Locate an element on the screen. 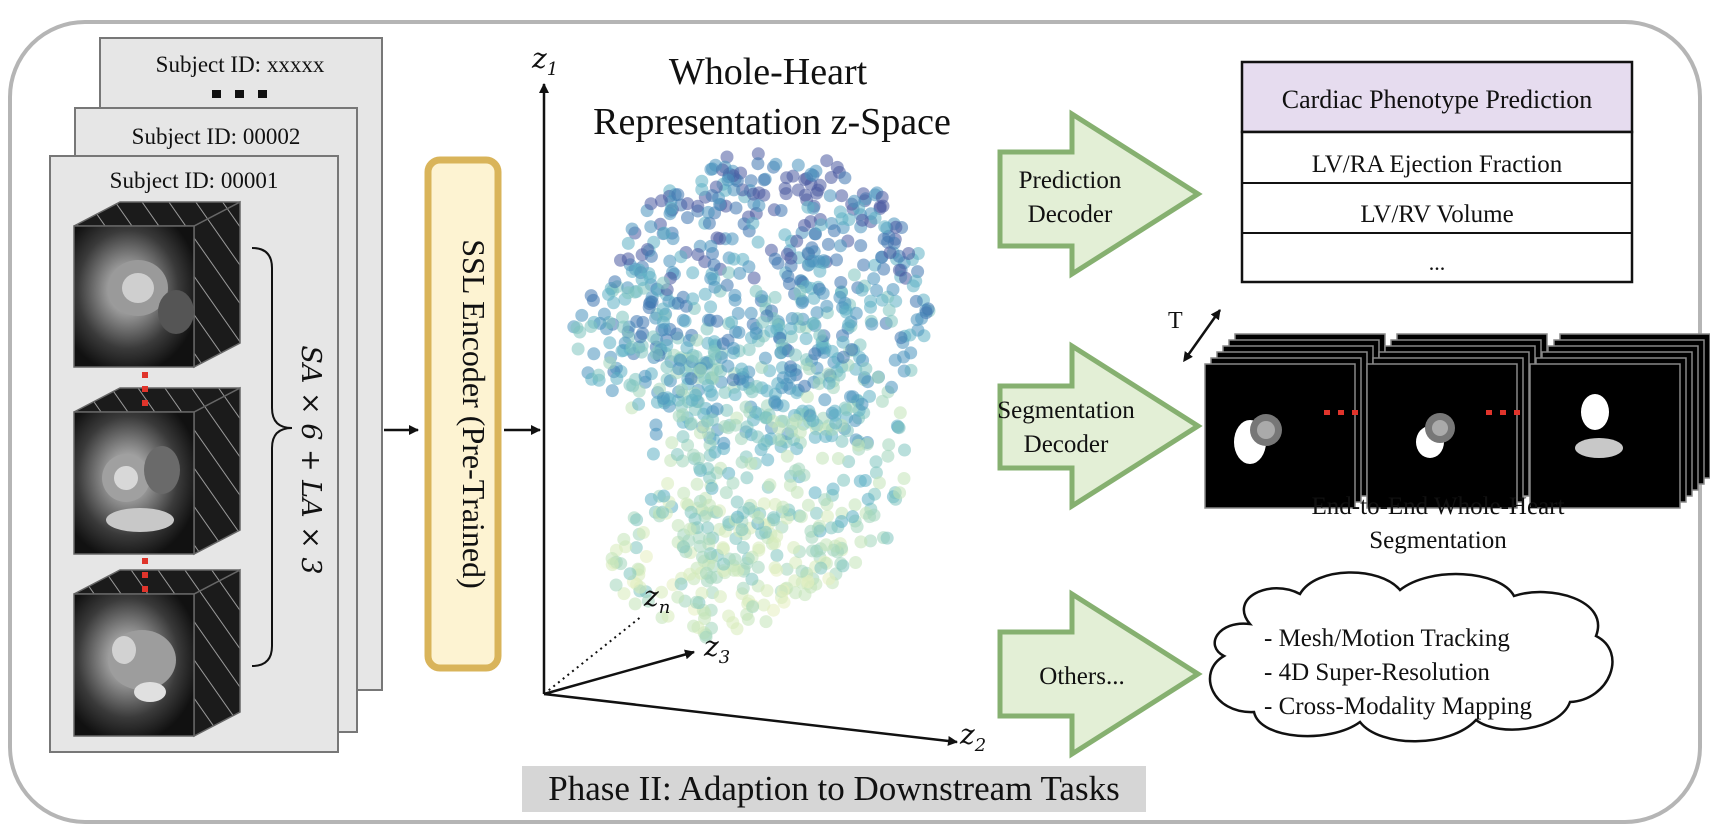 This screenshot has width=1710, height=834. table-body is located at coordinates (1437, 207).